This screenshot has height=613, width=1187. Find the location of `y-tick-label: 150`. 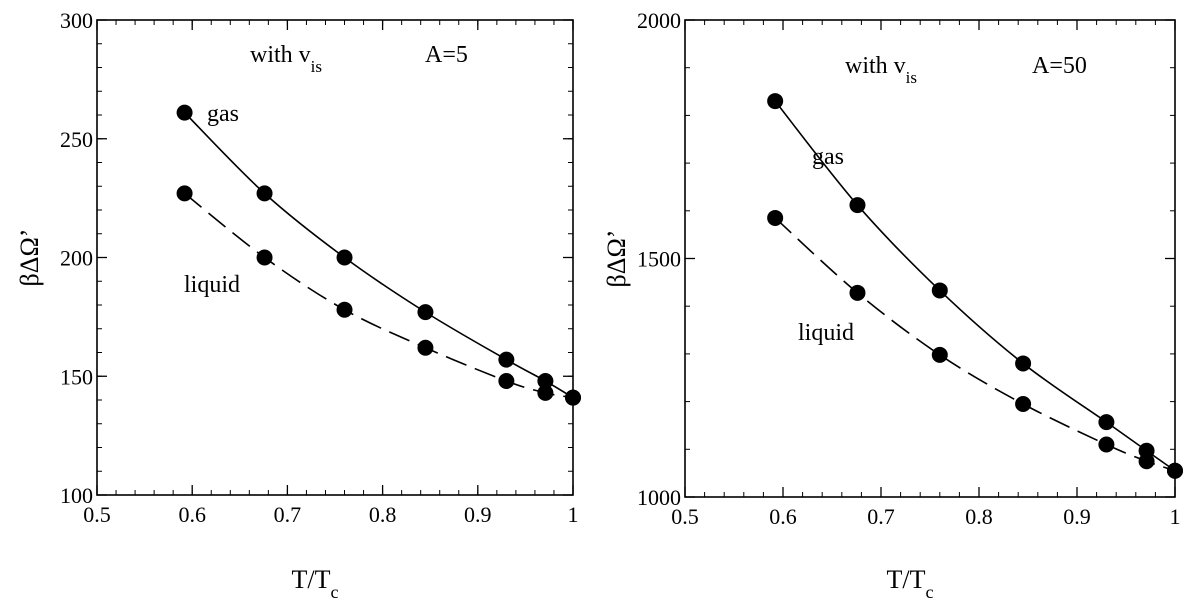

y-tick-label: 150 is located at coordinates (76, 376).